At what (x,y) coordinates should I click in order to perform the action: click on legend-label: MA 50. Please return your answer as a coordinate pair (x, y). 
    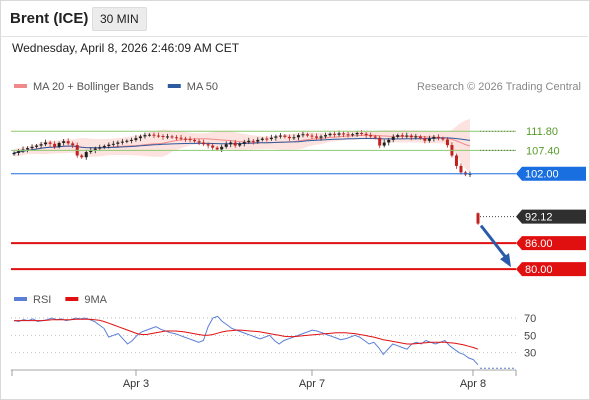
    Looking at the image, I should click on (202, 87).